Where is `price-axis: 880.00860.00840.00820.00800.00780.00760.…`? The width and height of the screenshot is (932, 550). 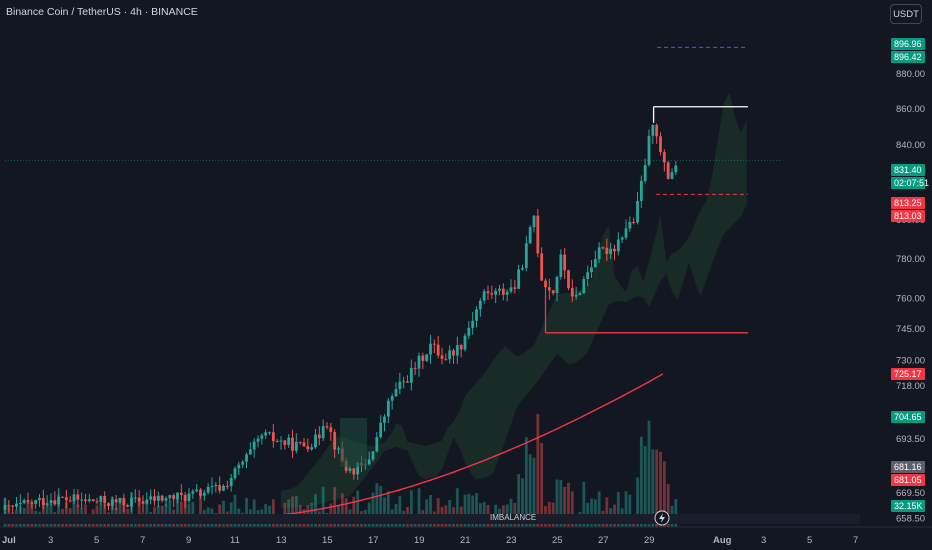 price-axis: 880.00860.00840.00820.00800.00780.00760.… is located at coordinates (910, 297).